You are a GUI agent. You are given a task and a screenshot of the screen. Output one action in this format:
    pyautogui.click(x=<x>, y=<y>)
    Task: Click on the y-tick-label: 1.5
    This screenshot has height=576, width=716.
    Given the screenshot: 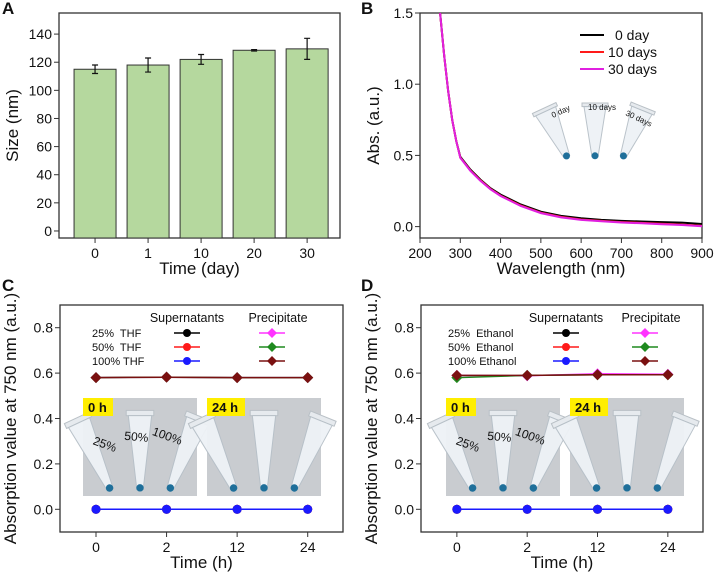 What is the action you would take?
    pyautogui.click(x=404, y=13)
    